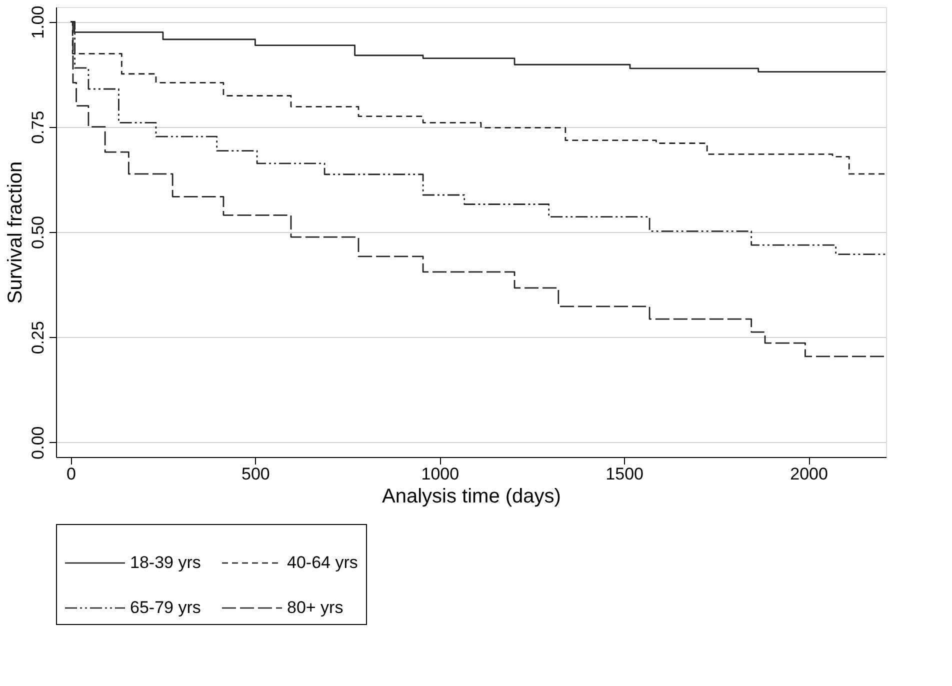  What do you see at coordinates (165, 562) in the screenshot?
I see `legend-label: 18-39 yrs` at bounding box center [165, 562].